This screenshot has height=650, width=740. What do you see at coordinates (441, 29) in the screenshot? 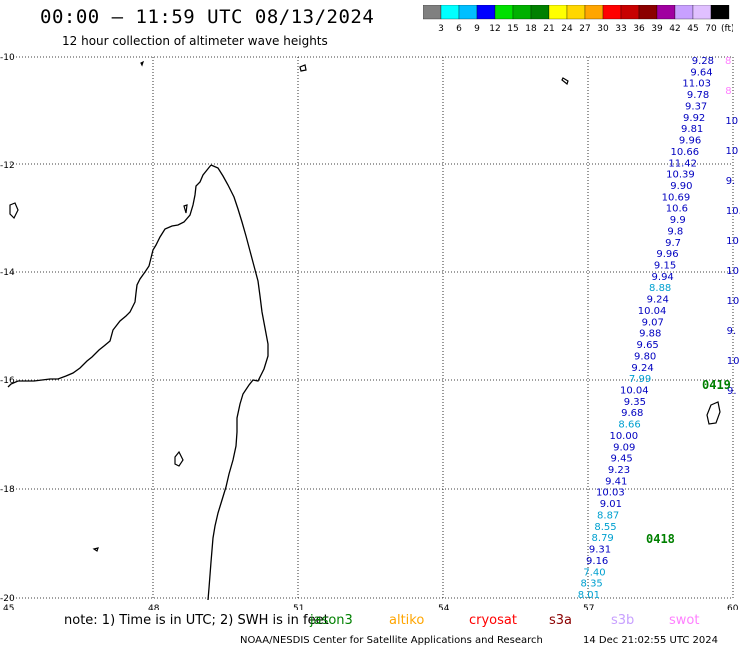
I see `scale-label: 3` at bounding box center [441, 29].